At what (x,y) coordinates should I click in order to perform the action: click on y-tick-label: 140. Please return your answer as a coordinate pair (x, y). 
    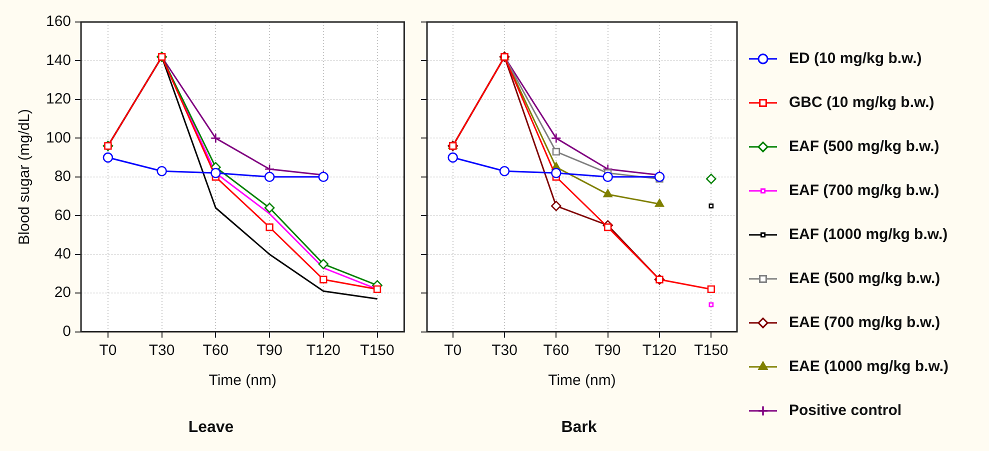
    Looking at the image, I should click on (59, 60).